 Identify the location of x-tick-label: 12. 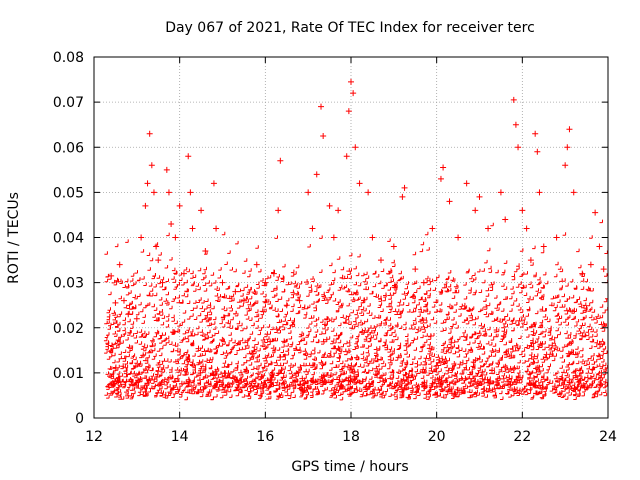
(94, 437).